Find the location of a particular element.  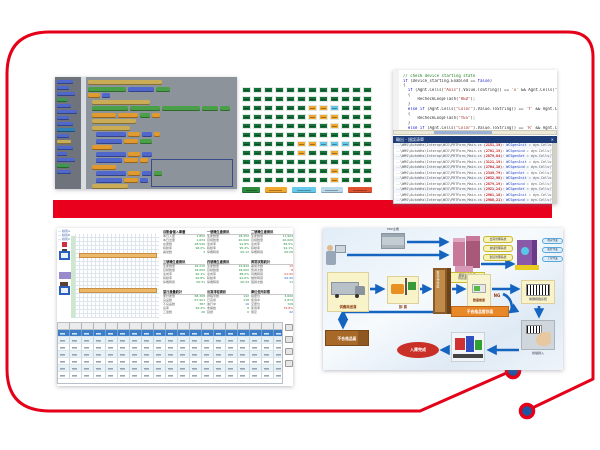

block-canvas is located at coordinates (161, 134).